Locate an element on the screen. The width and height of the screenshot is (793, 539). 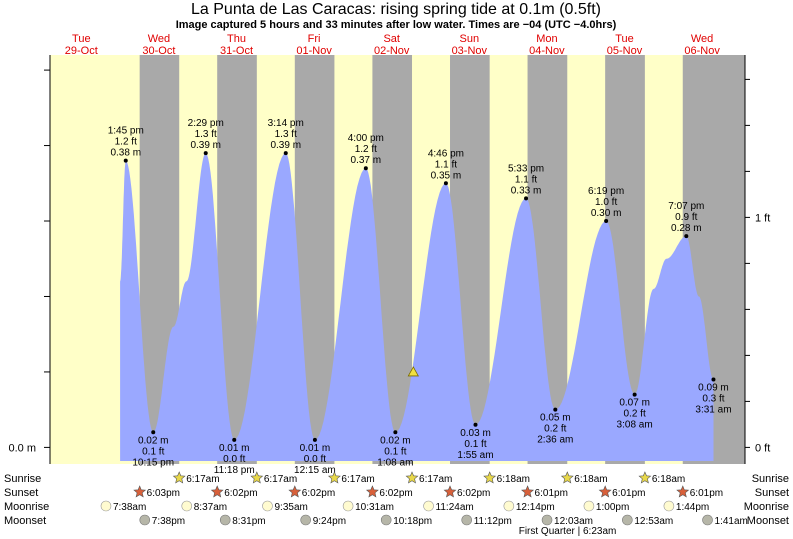
row-label-left-moonset: Moonset is located at coordinates (25, 521).